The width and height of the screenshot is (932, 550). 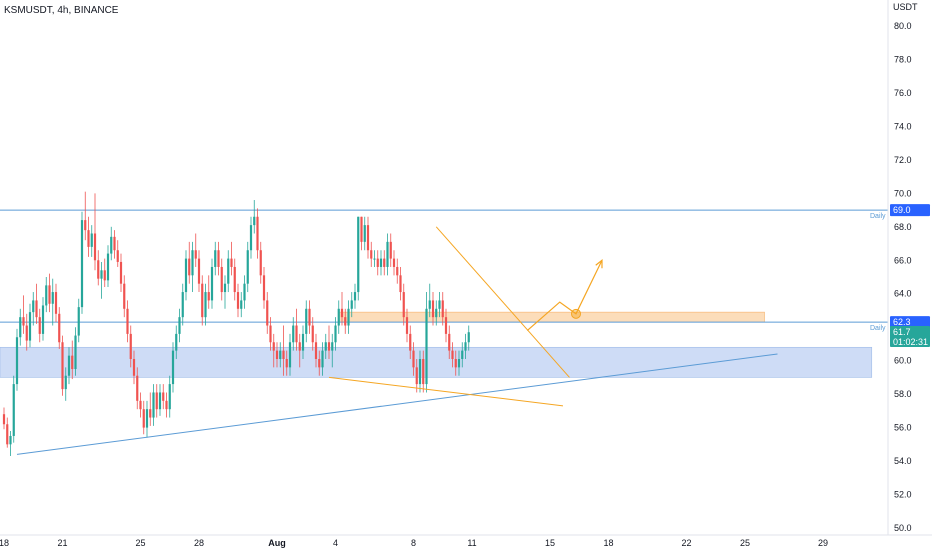 What do you see at coordinates (564, 295) in the screenshot?
I see `projection-path` at bounding box center [564, 295].